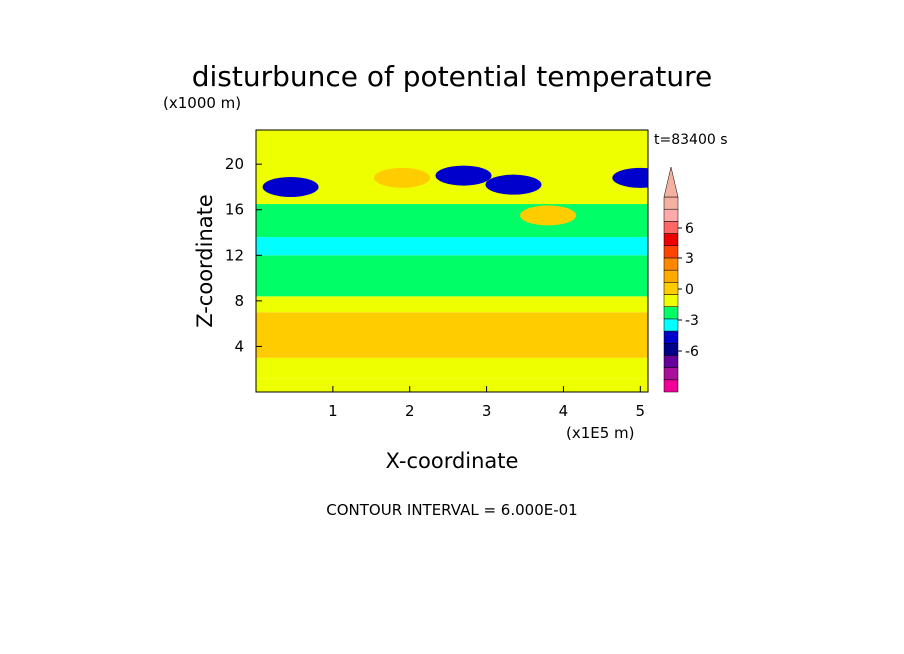 The width and height of the screenshot is (904, 654). What do you see at coordinates (689, 259) in the screenshot?
I see `colorbar-tick-label: 3` at bounding box center [689, 259].